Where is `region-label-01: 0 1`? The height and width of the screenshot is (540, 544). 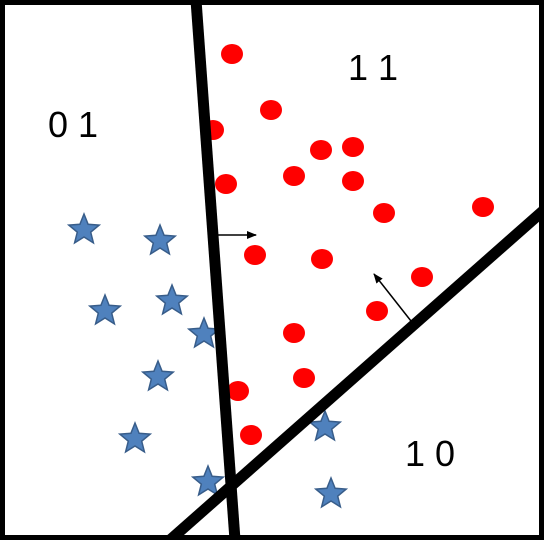 region-label-01: 0 1 is located at coordinates (73, 124).